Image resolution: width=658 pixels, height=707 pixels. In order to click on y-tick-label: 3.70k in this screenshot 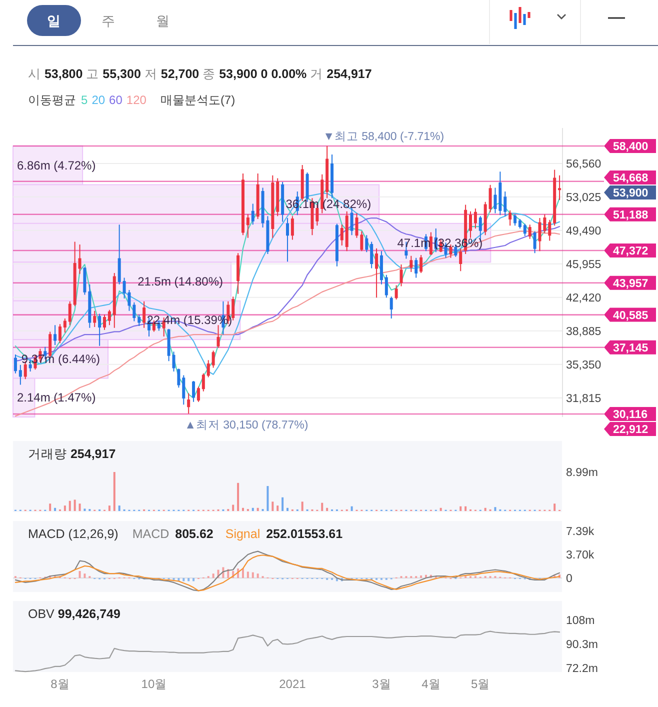, I will do `click(580, 556)`.